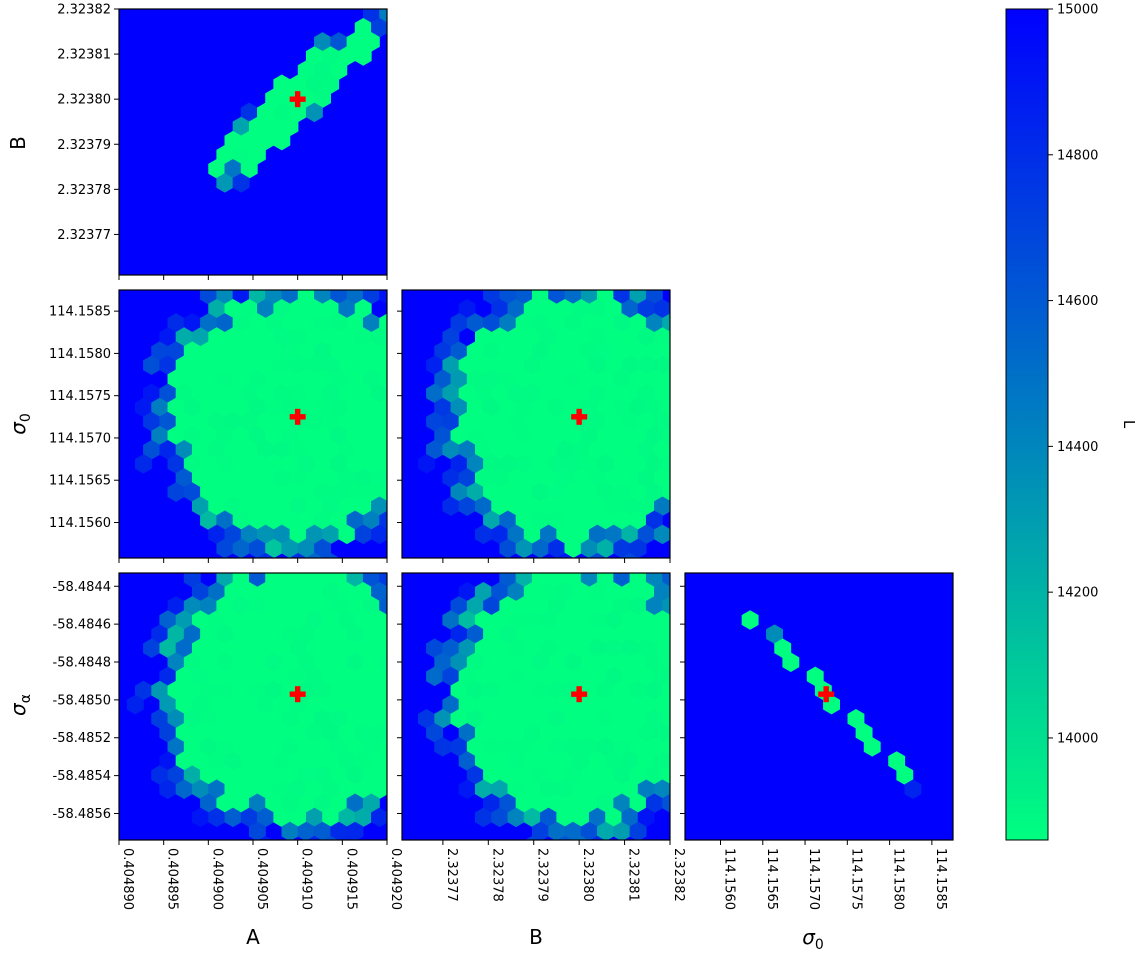  What do you see at coordinates (82, 814) in the screenshot?
I see `y-tick-label: -58.4856` at bounding box center [82, 814].